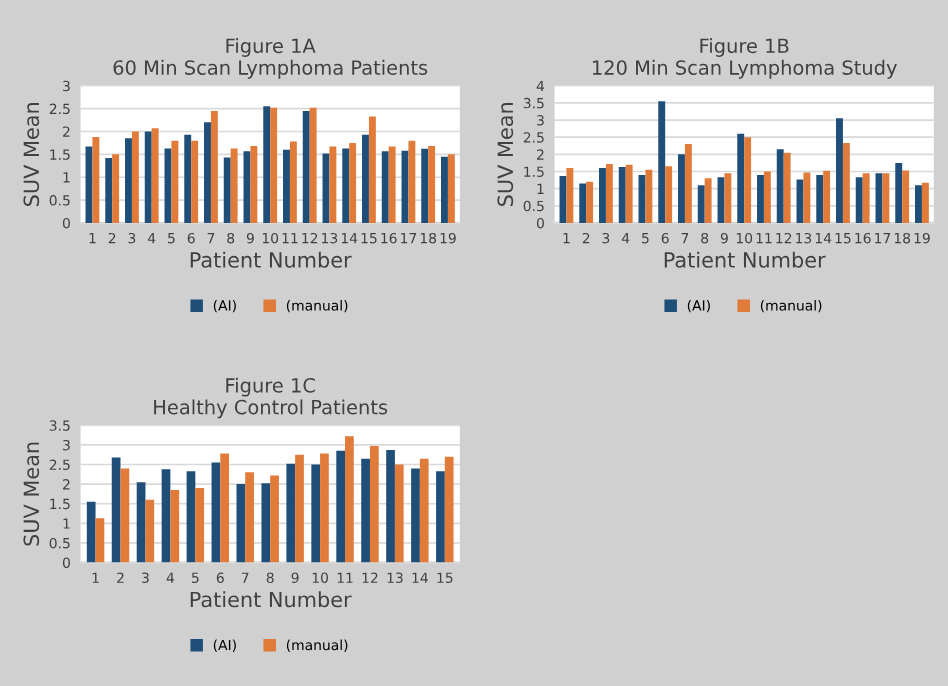 The width and height of the screenshot is (948, 686). What do you see at coordinates (270, 387) in the screenshot?
I see `chart-title: Figure 1C` at bounding box center [270, 387].